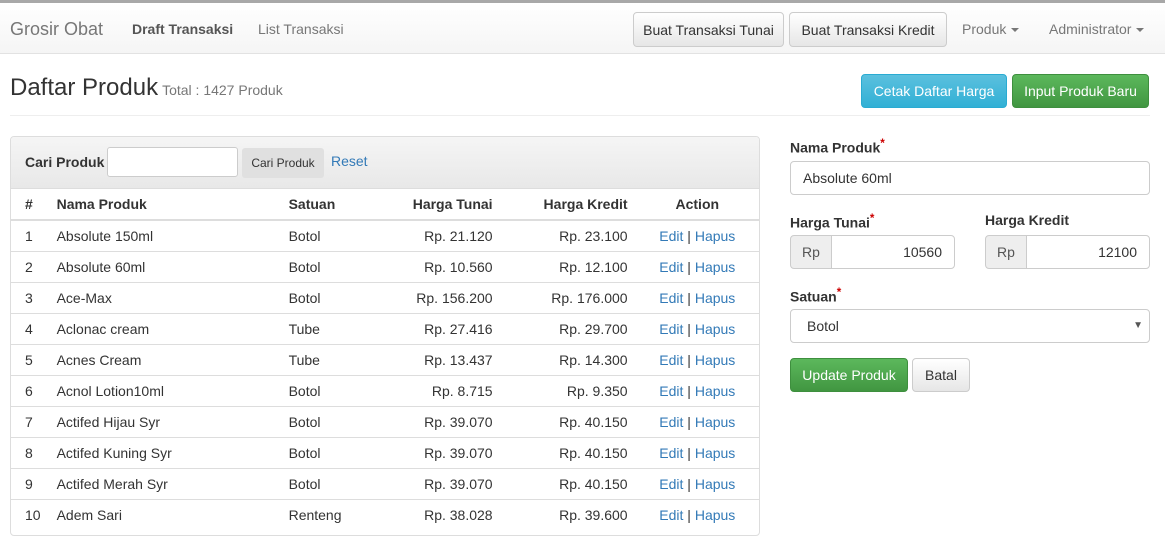 The image size is (1165, 536). What do you see at coordinates (435, 359) in the screenshot?
I see `harga-tunai: Rp. 13.437` at bounding box center [435, 359].